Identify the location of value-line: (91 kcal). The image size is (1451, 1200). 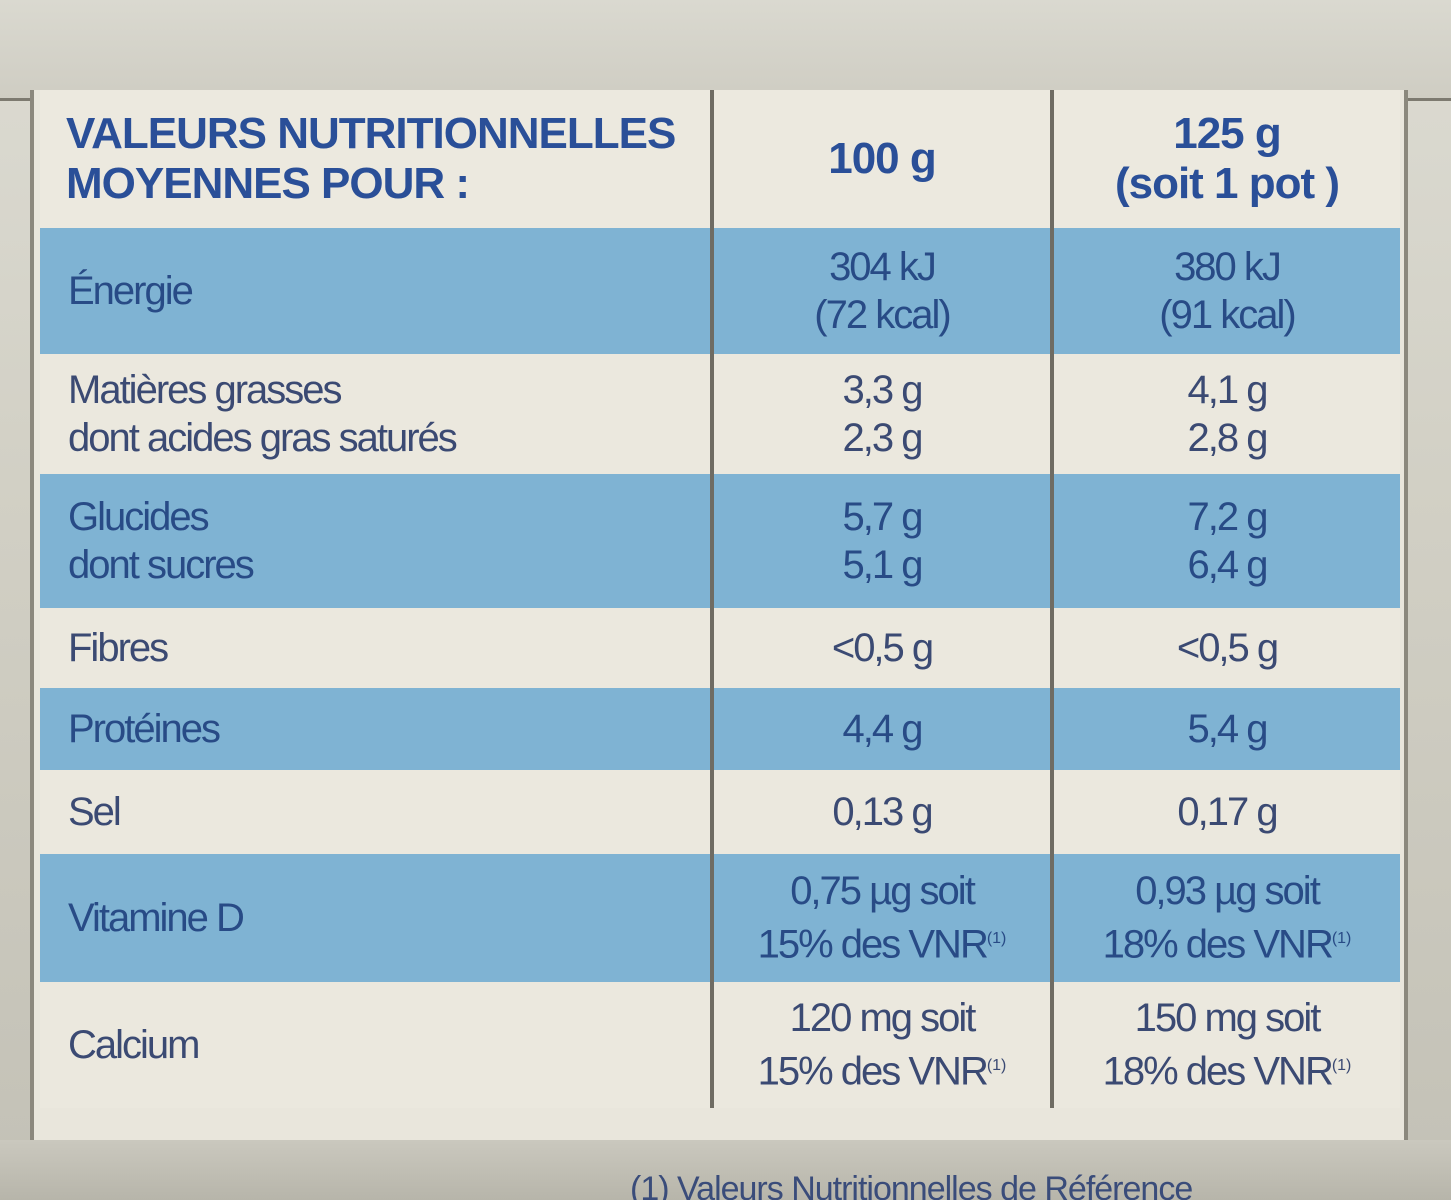
(1227, 315).